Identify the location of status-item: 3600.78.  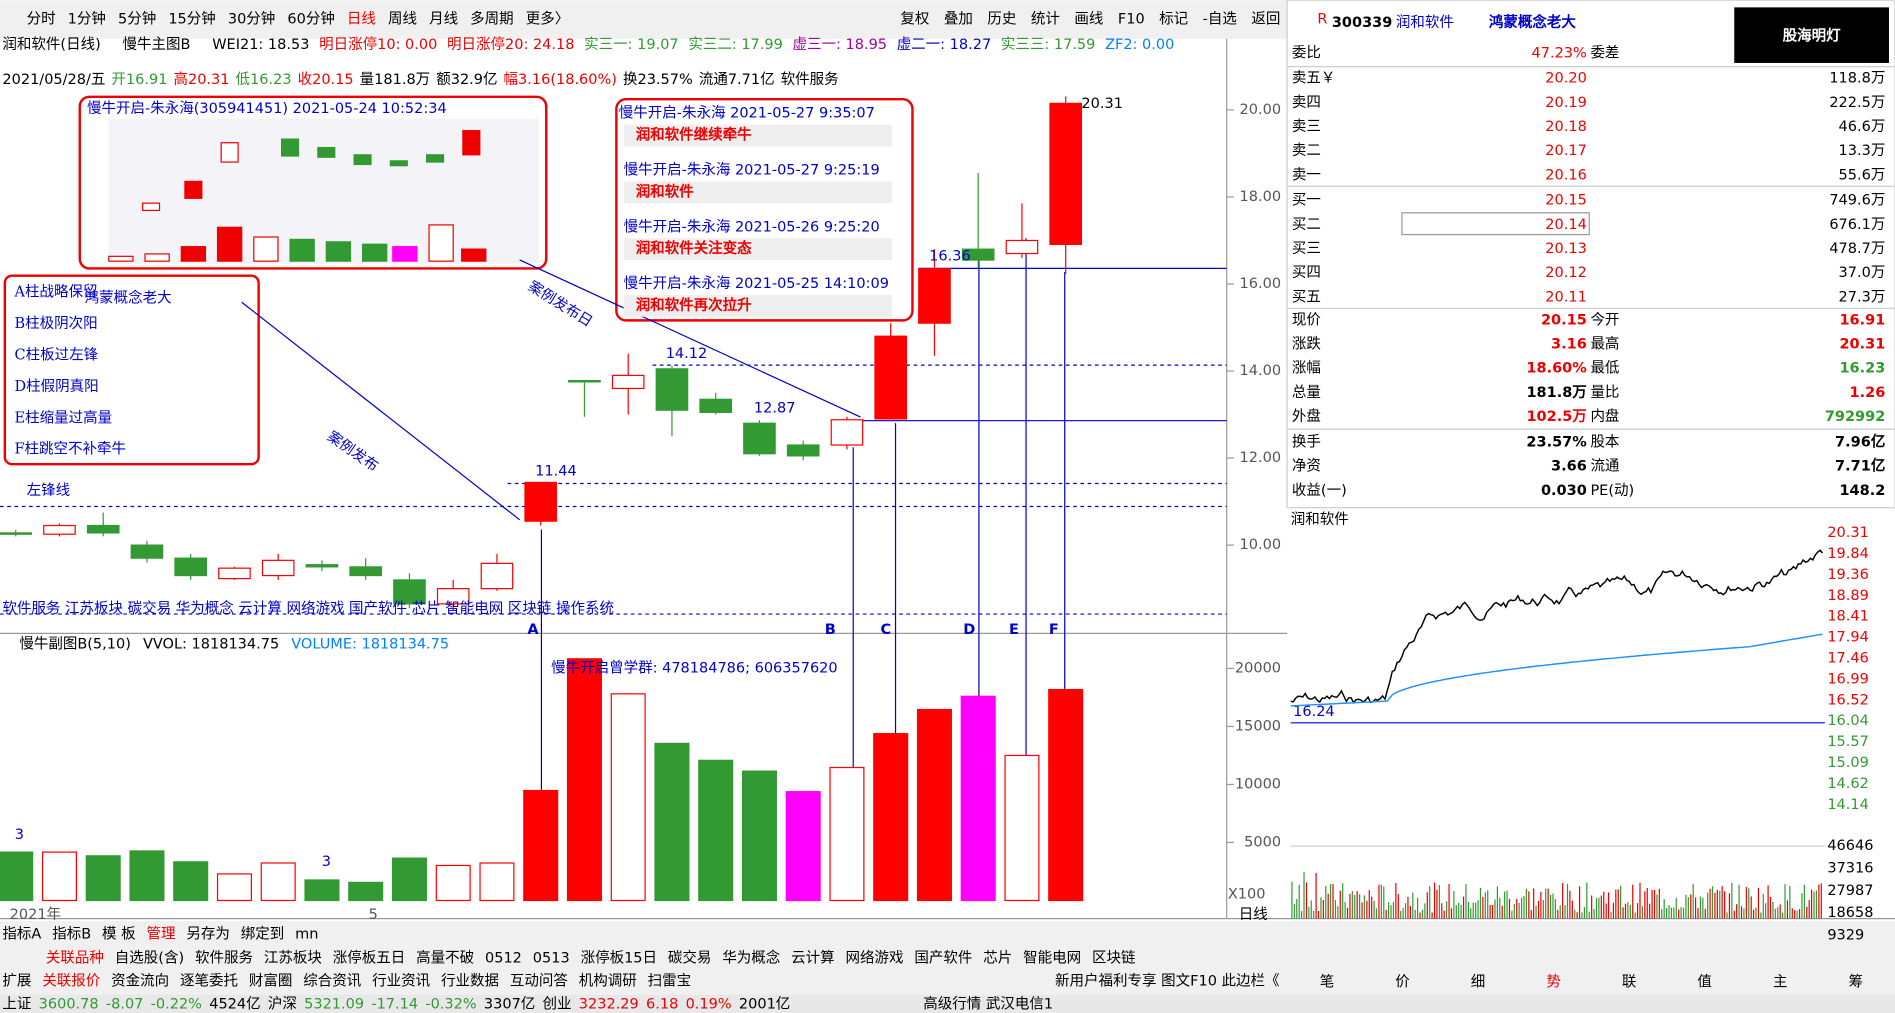
(69, 1004).